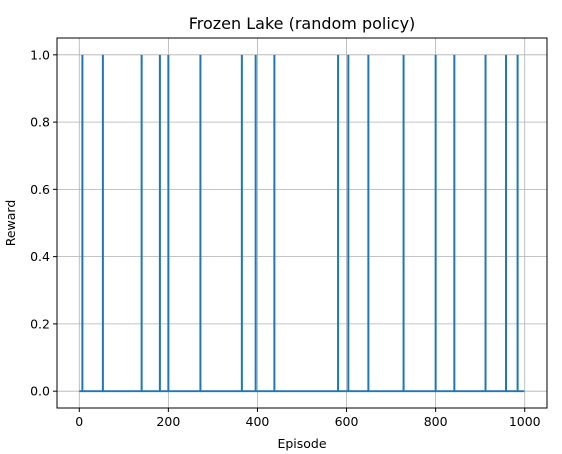  What do you see at coordinates (40, 54) in the screenshot?
I see `y-tick-label: 1.0` at bounding box center [40, 54].